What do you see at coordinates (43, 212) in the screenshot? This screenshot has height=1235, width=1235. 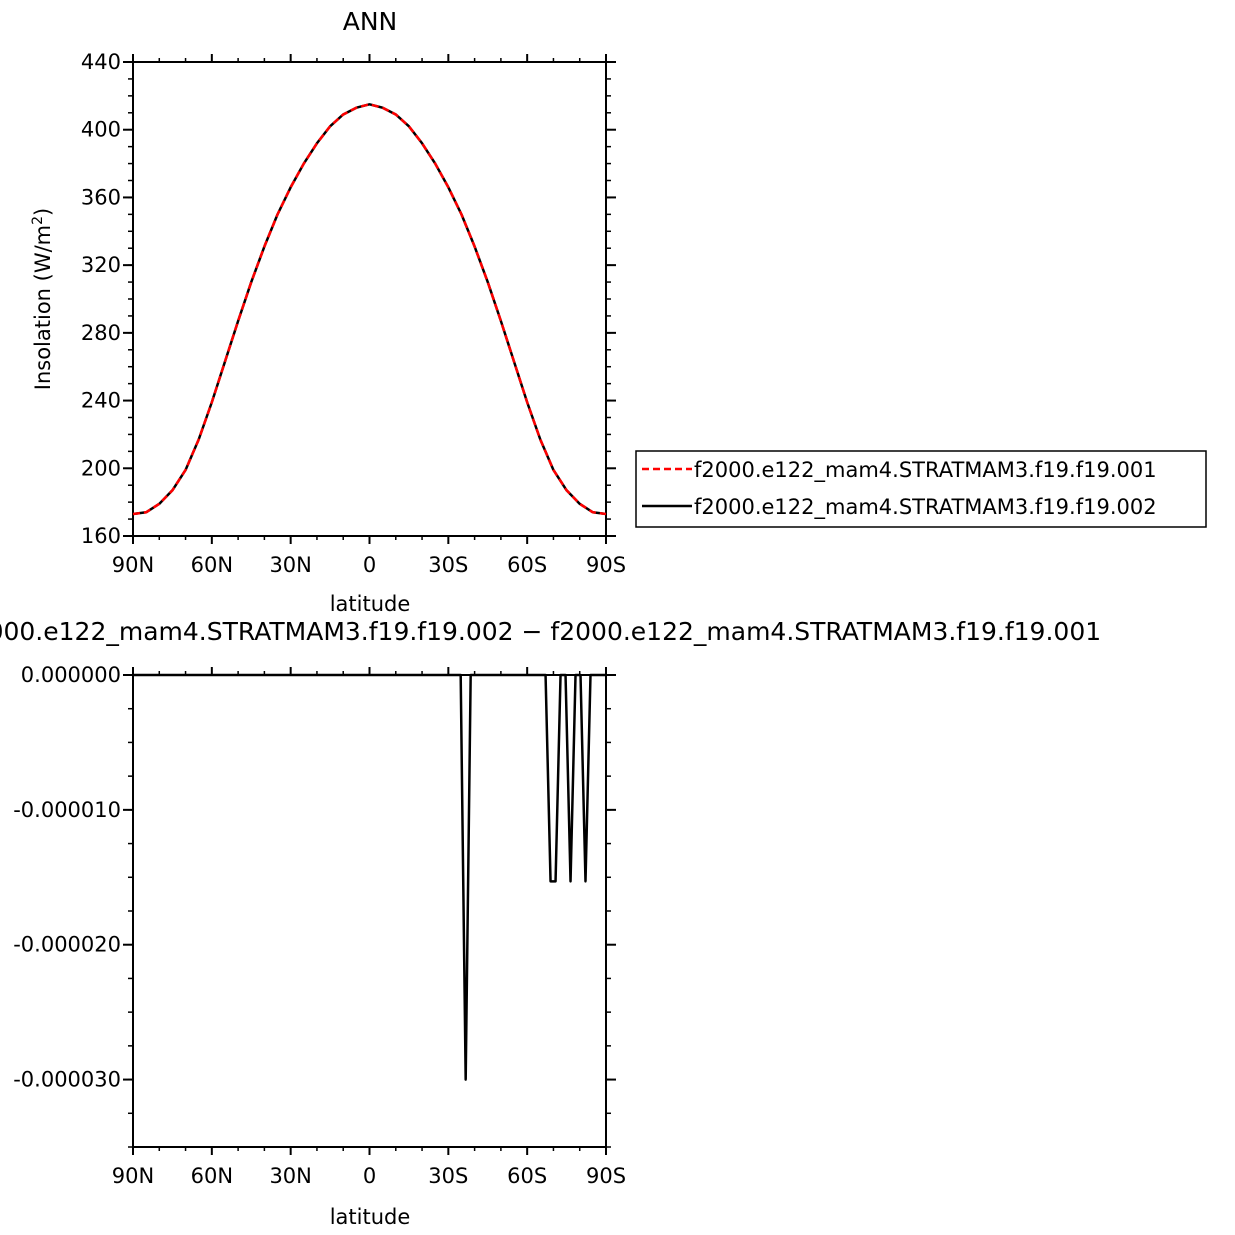 I see `y-axis-title-close: )` at bounding box center [43, 212].